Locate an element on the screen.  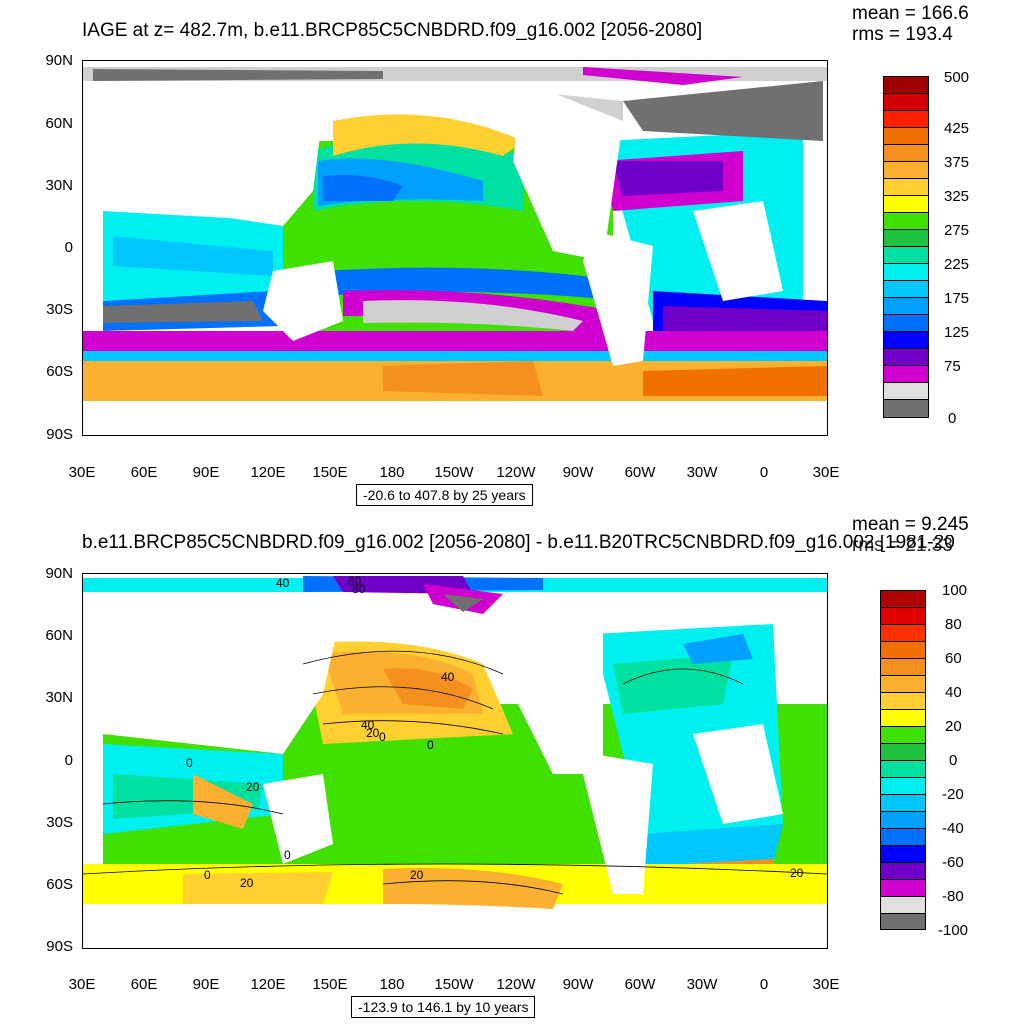
contour-label: 80 is located at coordinates (359, 589).